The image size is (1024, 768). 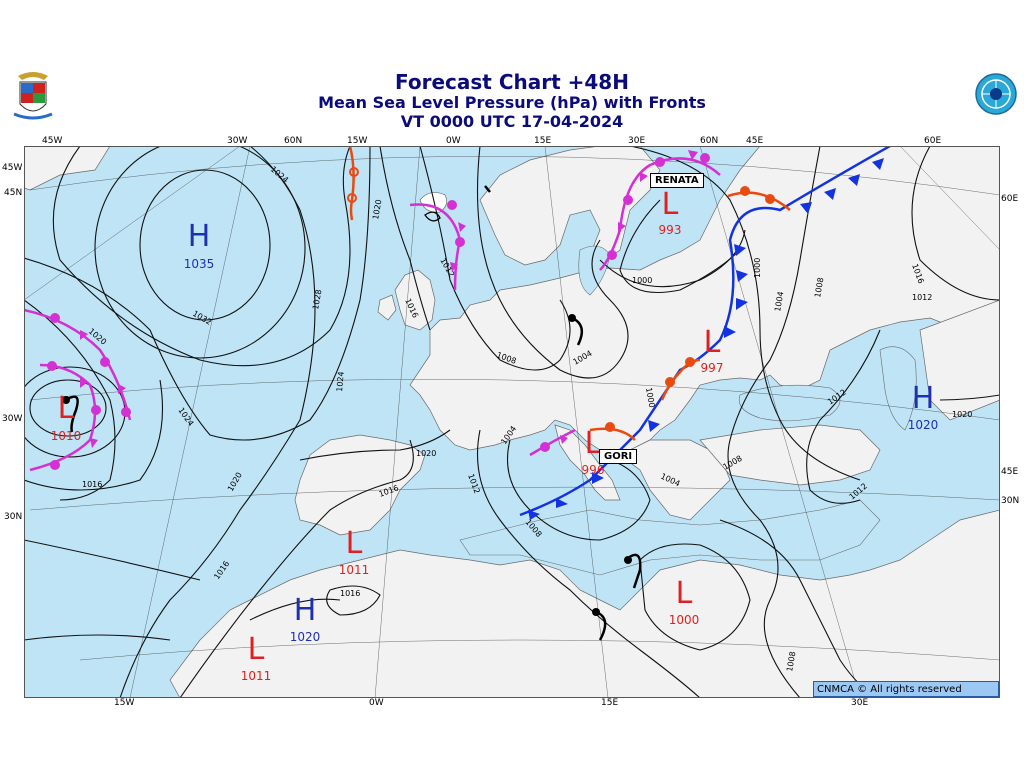 What do you see at coordinates (33, 96) in the screenshot?
I see `coat-of-arms-icon` at bounding box center [33, 96].